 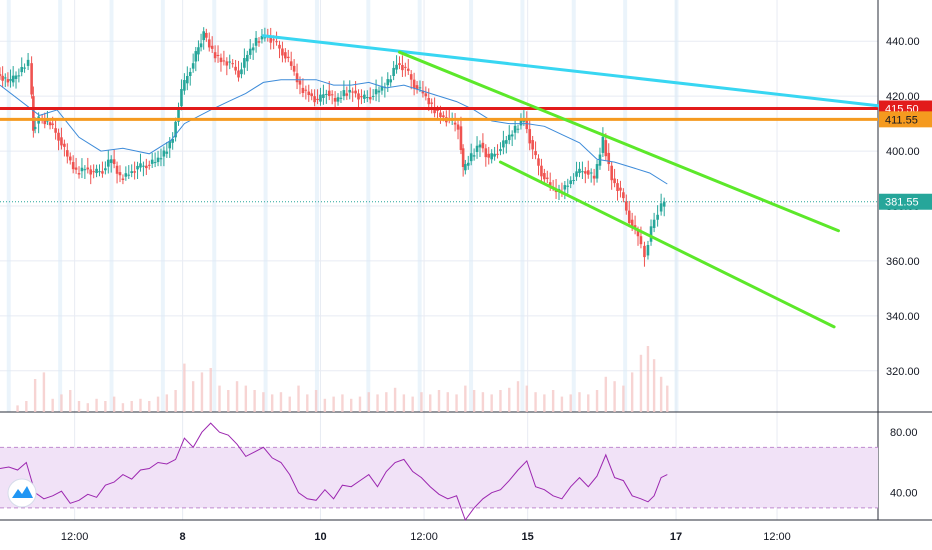 What do you see at coordinates (75, 537) in the screenshot?
I see `time-tick-label: 12:00` at bounding box center [75, 537].